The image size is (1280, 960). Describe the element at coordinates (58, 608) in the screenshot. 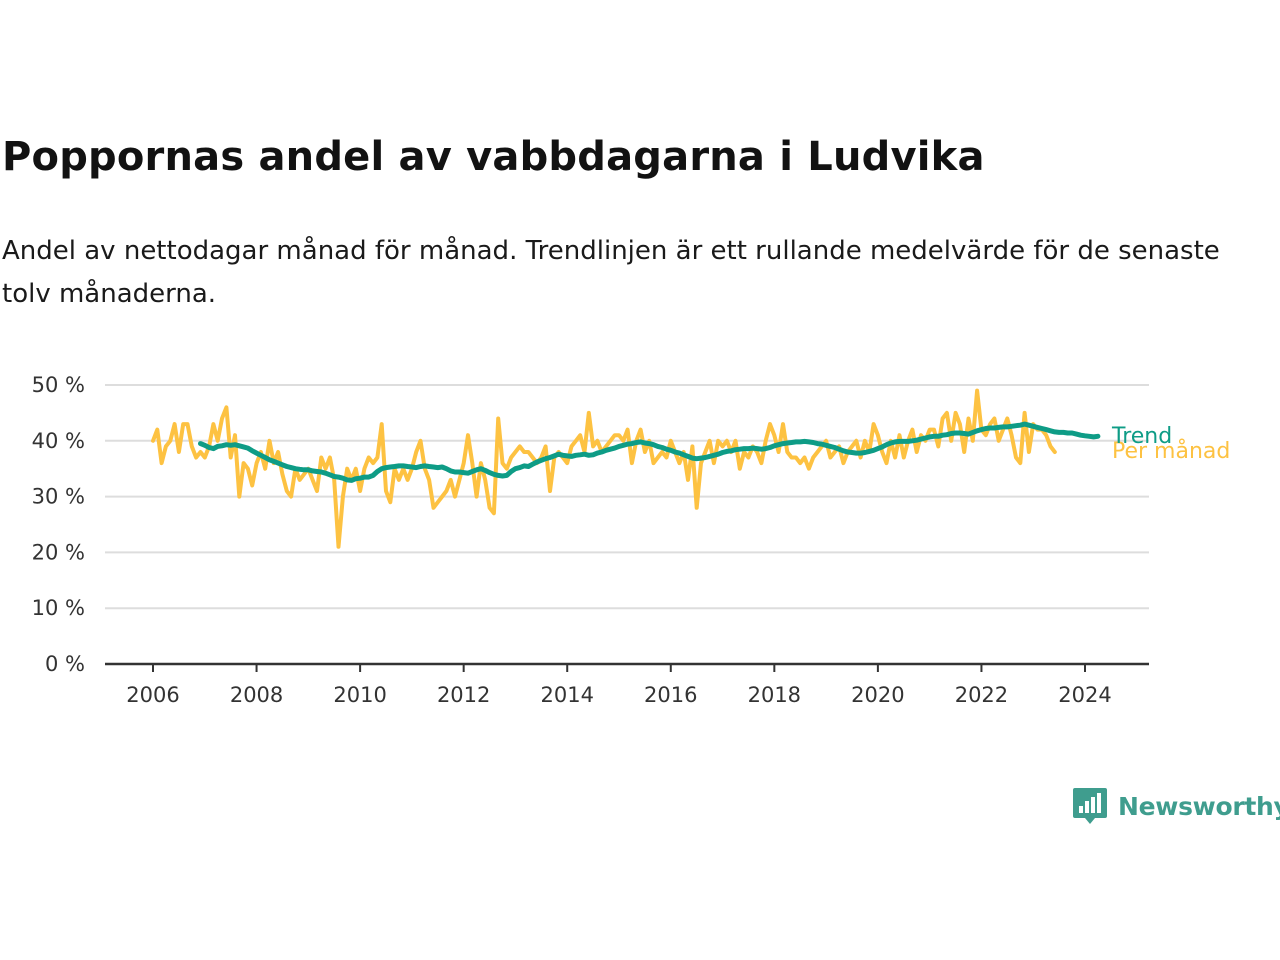

I see `y-tick-label: 10 %` at that location.